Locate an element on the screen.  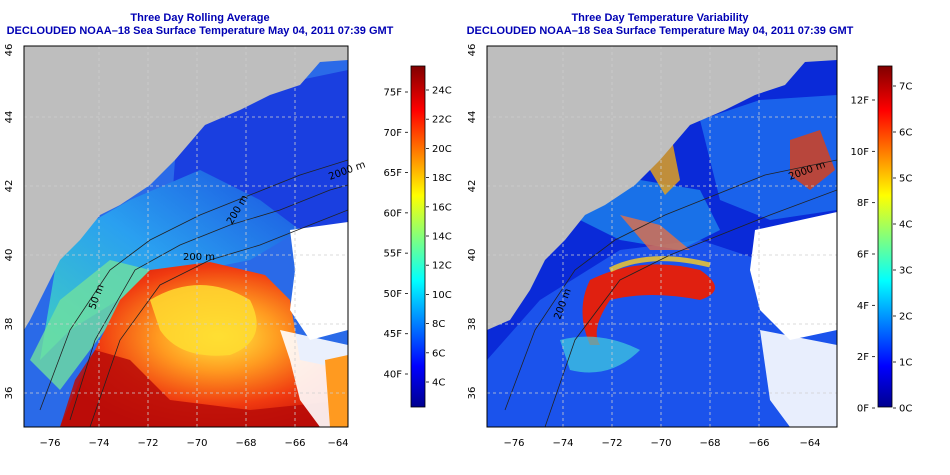
right-cb-celsius-7: 0C is located at coordinates (905, 409).